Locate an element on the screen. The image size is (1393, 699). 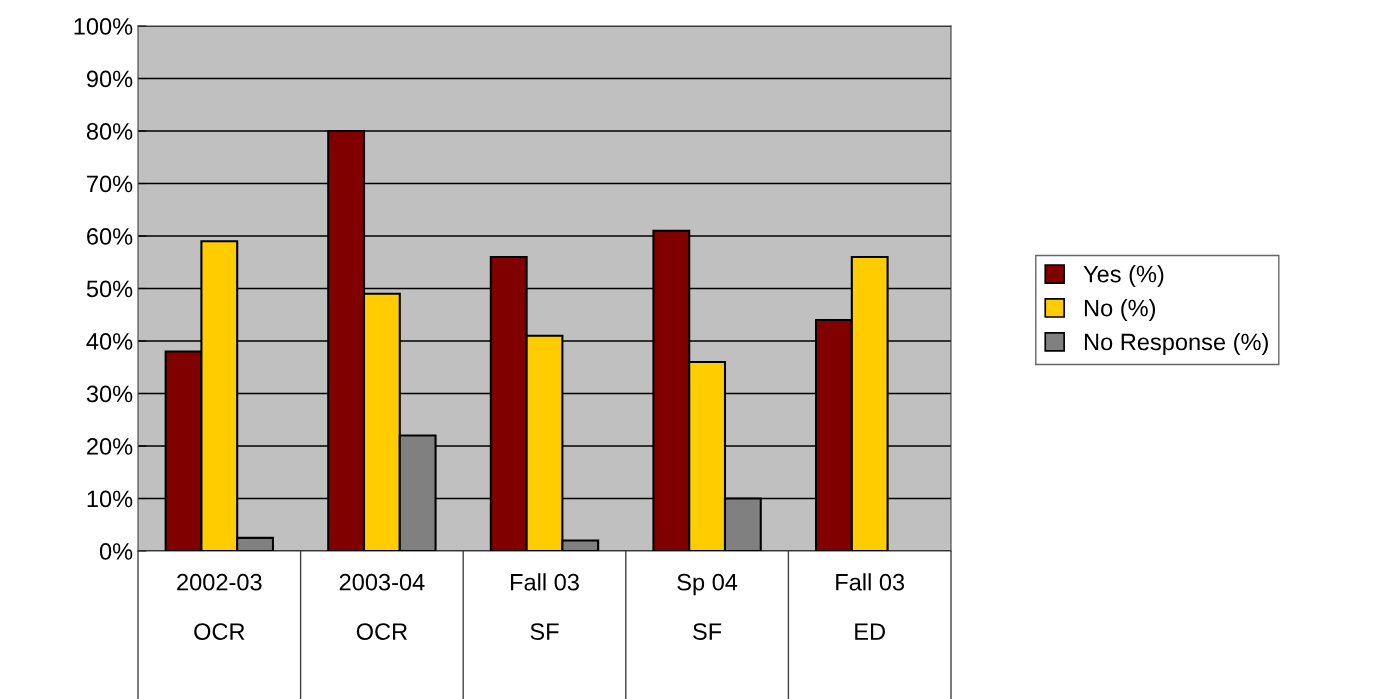
y-tick-label: 100% is located at coordinates (103, 26).